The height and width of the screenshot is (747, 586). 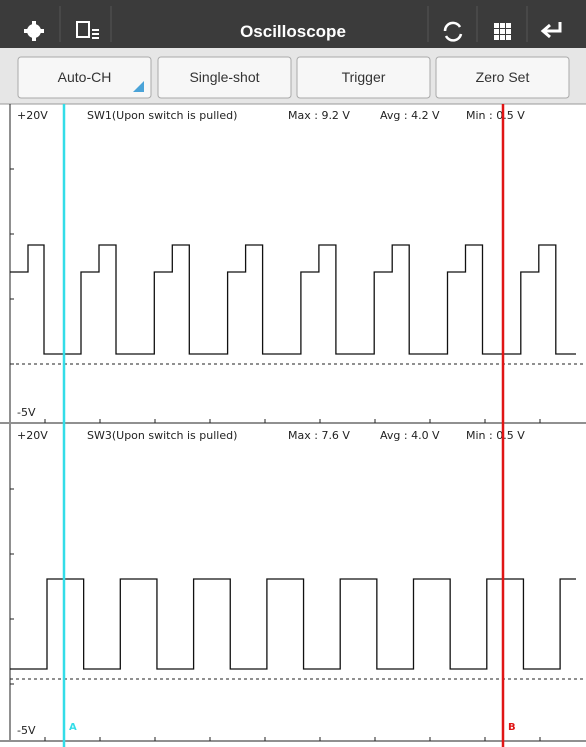 I want to click on back-icon, so click(x=551, y=30).